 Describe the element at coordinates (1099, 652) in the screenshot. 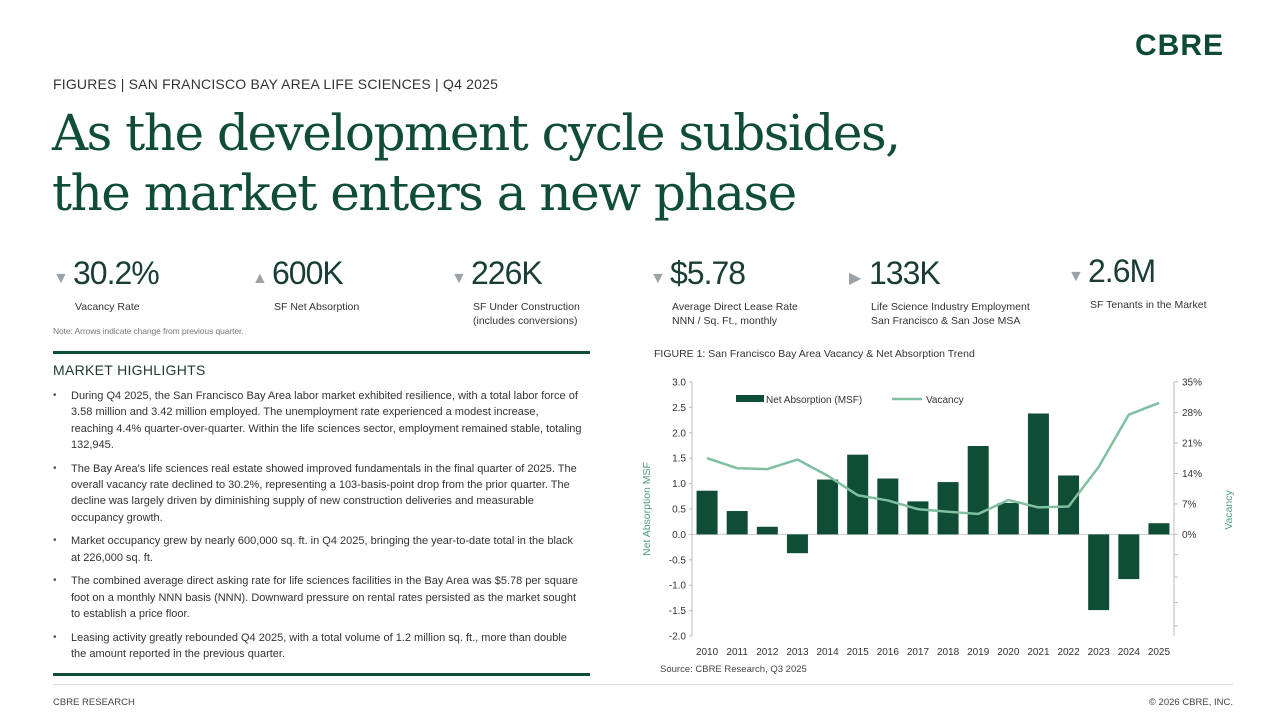

I see `x-tick-label: 2023` at that location.